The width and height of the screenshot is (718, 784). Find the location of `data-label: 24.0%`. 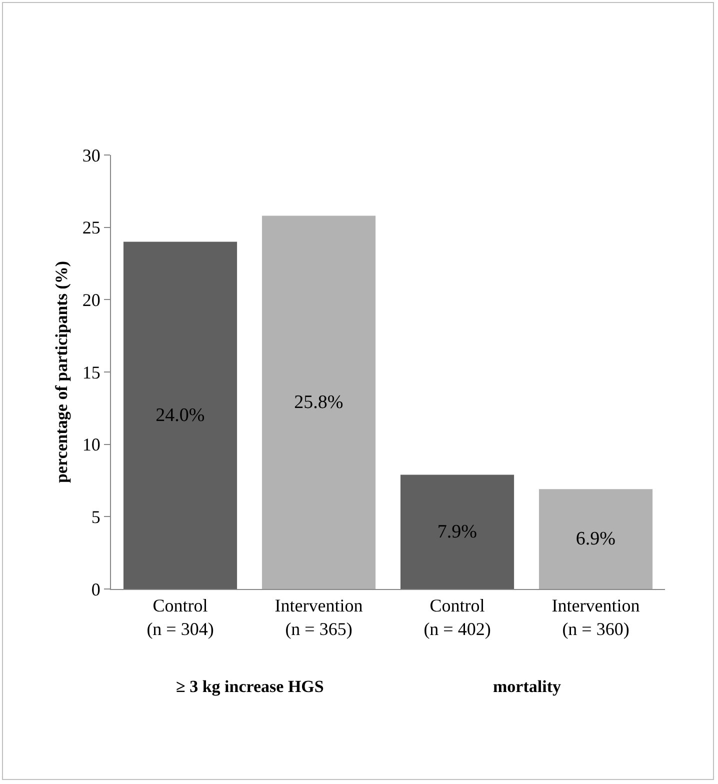

data-label: 24.0% is located at coordinates (180, 415).